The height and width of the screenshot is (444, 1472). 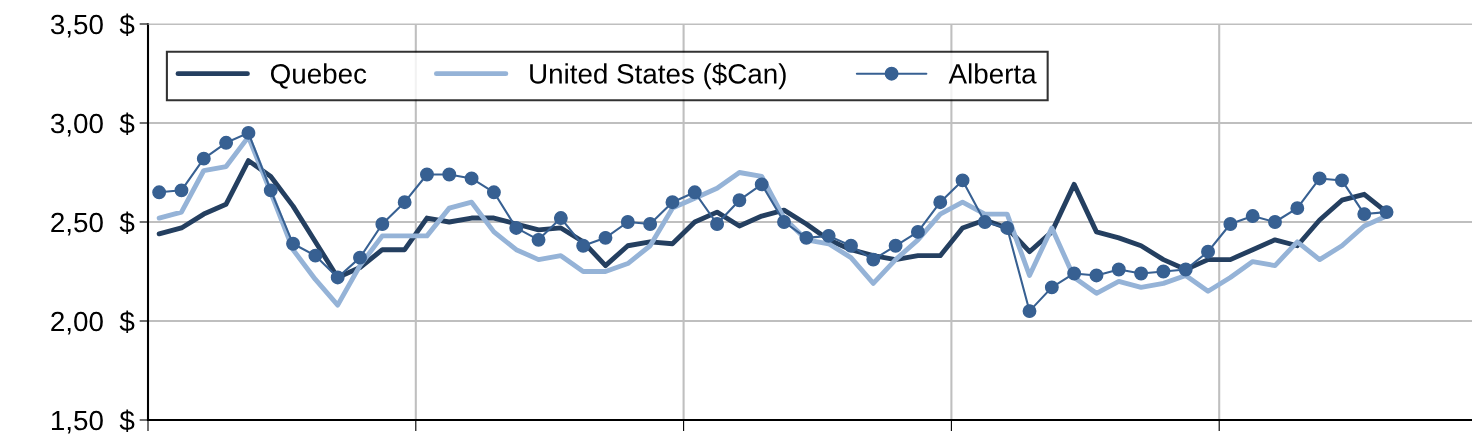 I want to click on legend-label: United States ($Can), so click(x=658, y=76).